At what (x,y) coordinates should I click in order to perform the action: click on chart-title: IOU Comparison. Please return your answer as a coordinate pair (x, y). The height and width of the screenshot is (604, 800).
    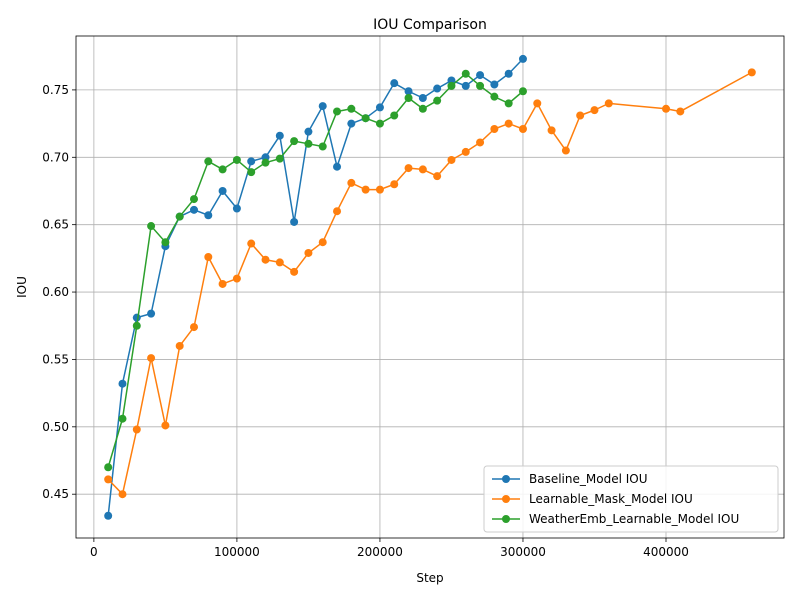
    Looking at the image, I should click on (430, 25).